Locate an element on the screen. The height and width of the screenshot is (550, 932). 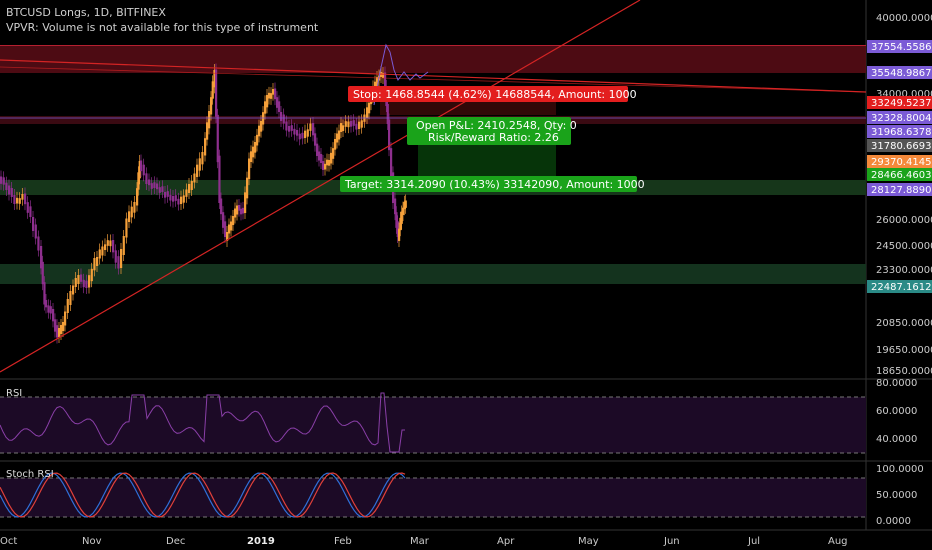
stop-label-bg is located at coordinates (488, 94).